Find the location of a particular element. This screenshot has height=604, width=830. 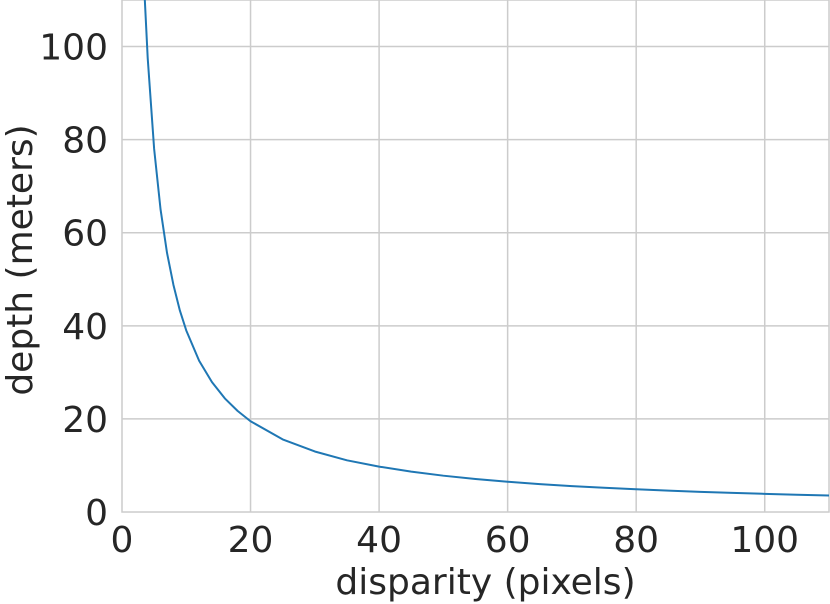

y-tick-label: 100 is located at coordinates (73, 48).